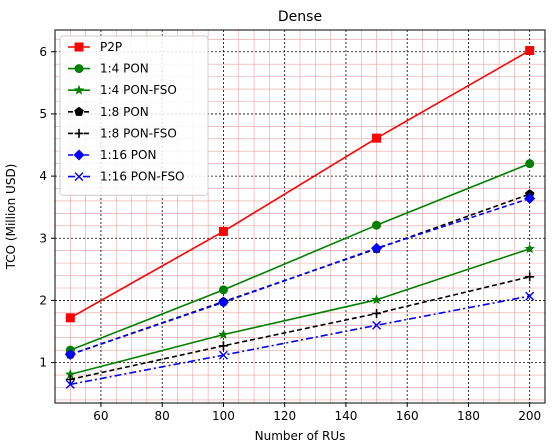 The width and height of the screenshot is (552, 445). I want to click on x-tick-label: 140, so click(345, 416).